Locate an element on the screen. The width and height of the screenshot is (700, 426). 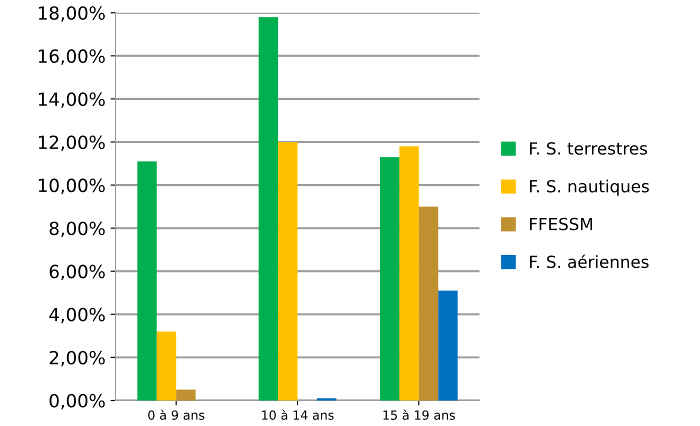
legend-label: F. S. aériennes is located at coordinates (589, 261).